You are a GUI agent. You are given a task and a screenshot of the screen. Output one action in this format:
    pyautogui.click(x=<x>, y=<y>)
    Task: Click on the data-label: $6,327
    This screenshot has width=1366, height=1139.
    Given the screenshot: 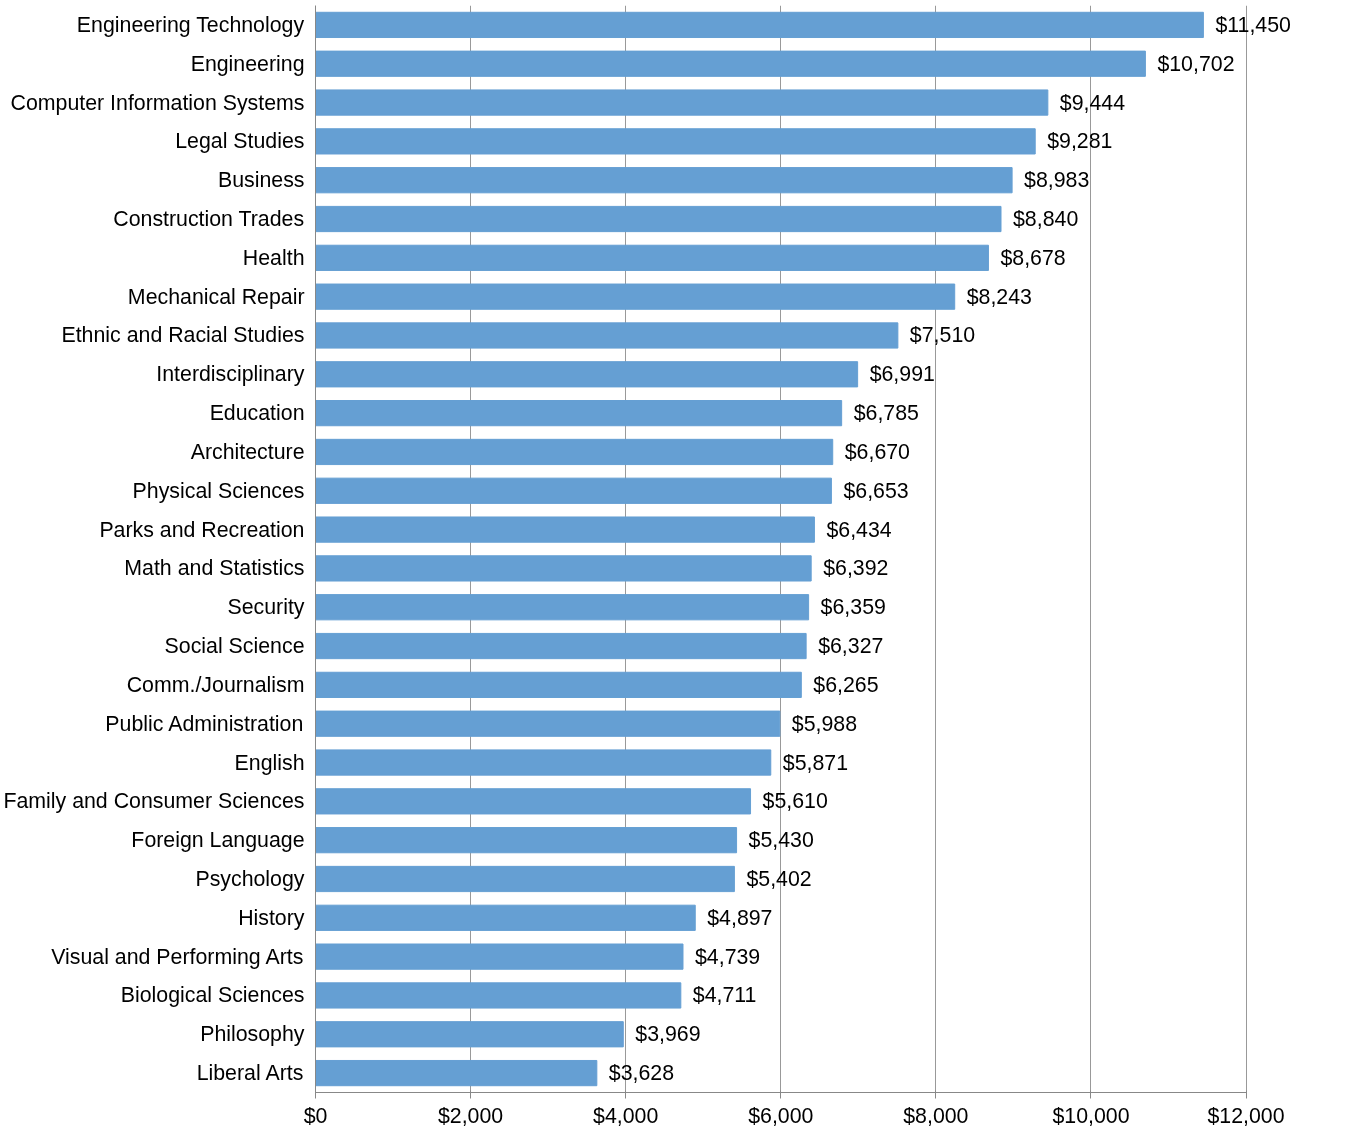 What is the action you would take?
    pyautogui.click(x=851, y=646)
    